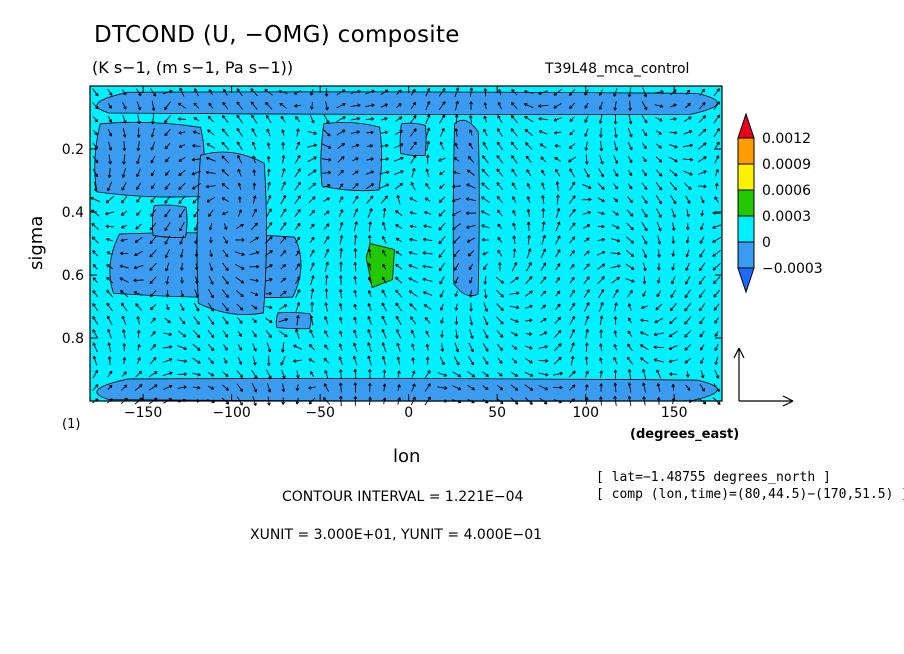 The height and width of the screenshot is (654, 904). Describe the element at coordinates (674, 413) in the screenshot. I see `x-tick-label: 150` at that location.